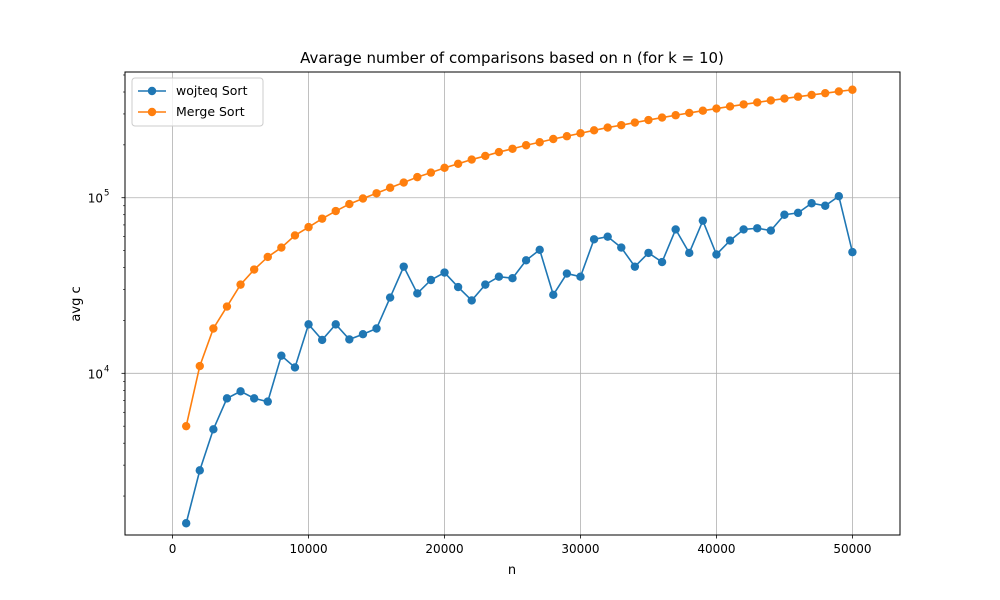 The height and width of the screenshot is (600, 1000). Describe the element at coordinates (106, 194) in the screenshot. I see `y-tick-label-exponent: 5` at that location.